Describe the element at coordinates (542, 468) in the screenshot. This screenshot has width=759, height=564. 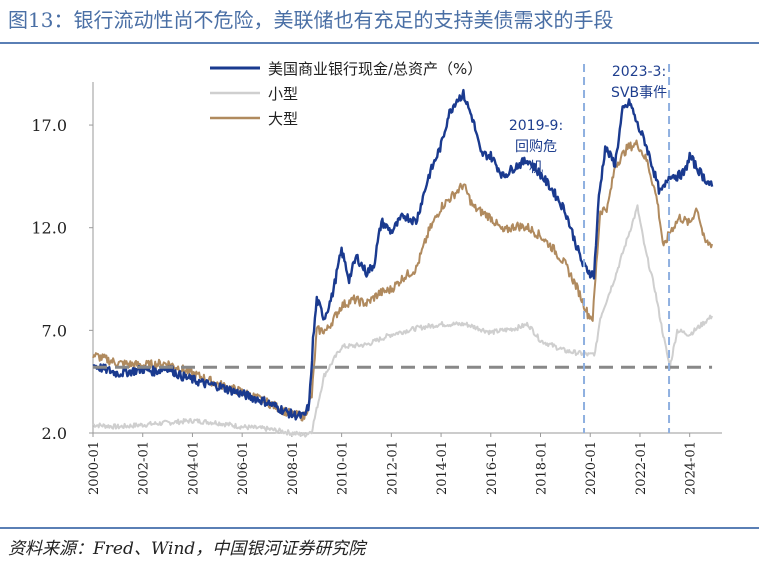
I see `x-tick-label: 2018-01` at that location.